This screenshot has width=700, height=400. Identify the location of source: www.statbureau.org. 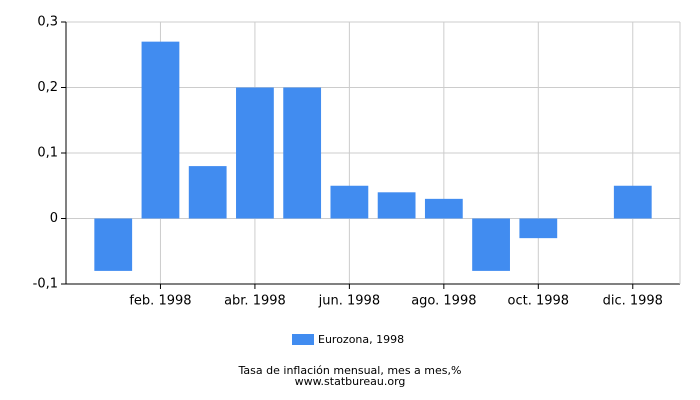
(350, 381).